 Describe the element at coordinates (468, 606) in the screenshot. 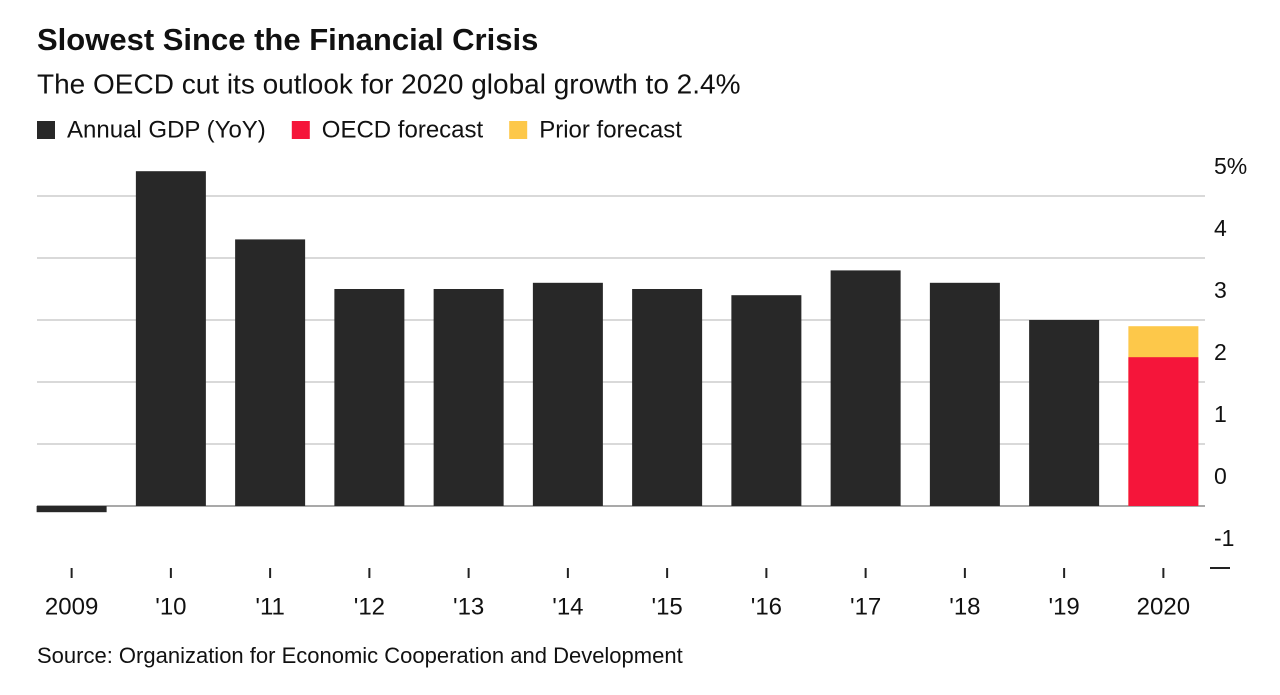

I see `x-tick-label: '13` at that location.